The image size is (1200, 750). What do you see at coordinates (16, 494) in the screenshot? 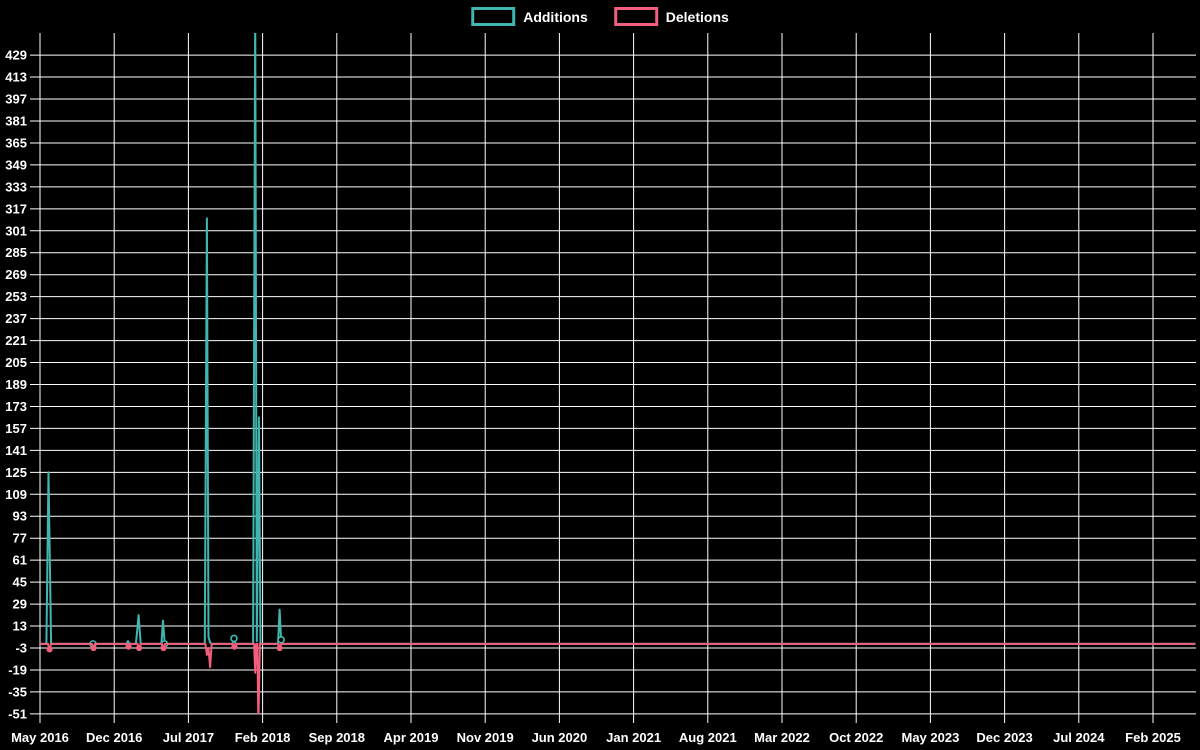
I see `y-axis-tick-label: 109` at bounding box center [16, 494].